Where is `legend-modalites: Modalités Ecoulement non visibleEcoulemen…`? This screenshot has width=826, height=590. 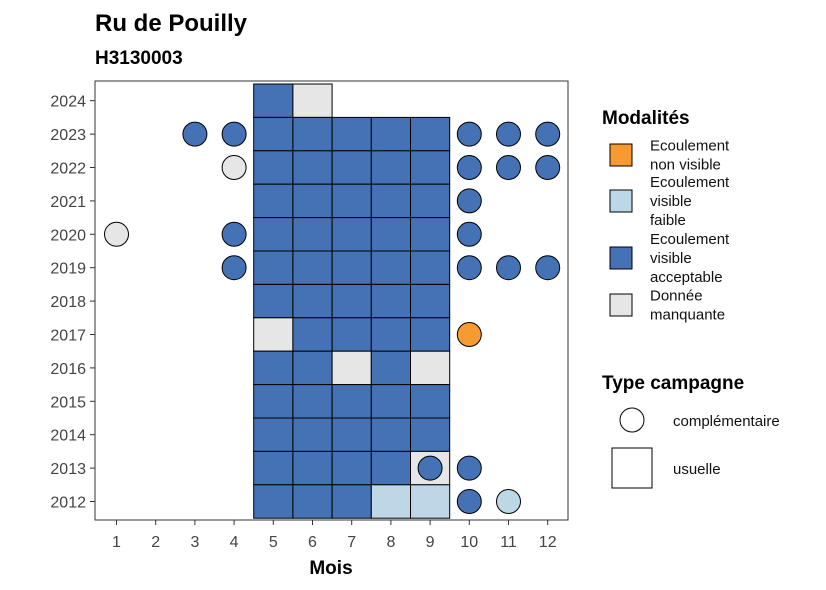
legend-modalites: Modalités Ecoulement non visibleEcoulemen… is located at coordinates (666, 216).